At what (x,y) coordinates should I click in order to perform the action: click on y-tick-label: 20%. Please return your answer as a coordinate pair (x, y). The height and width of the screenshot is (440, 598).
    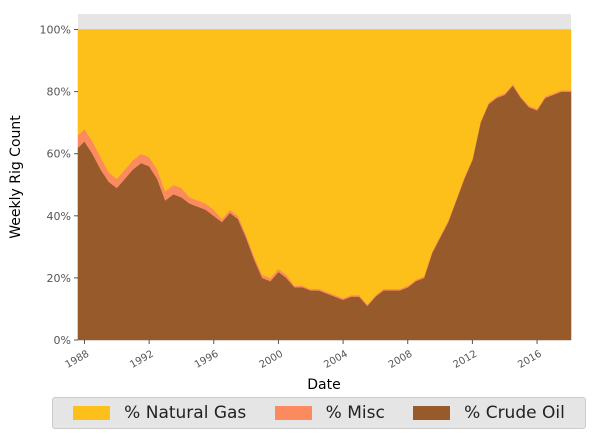
    Looking at the image, I should click on (59, 278).